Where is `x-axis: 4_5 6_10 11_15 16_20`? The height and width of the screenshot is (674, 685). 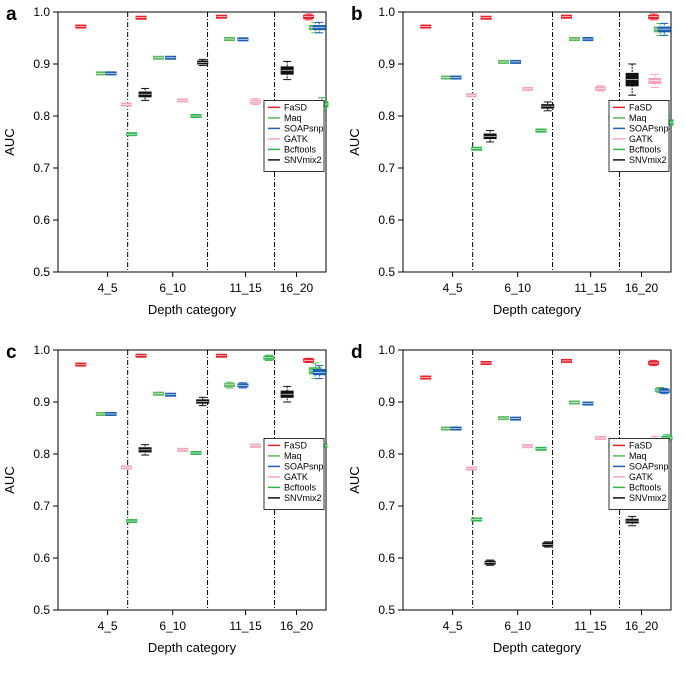 x-axis: 4_5 6_10 11_15 16_20 is located at coordinates (551, 621).